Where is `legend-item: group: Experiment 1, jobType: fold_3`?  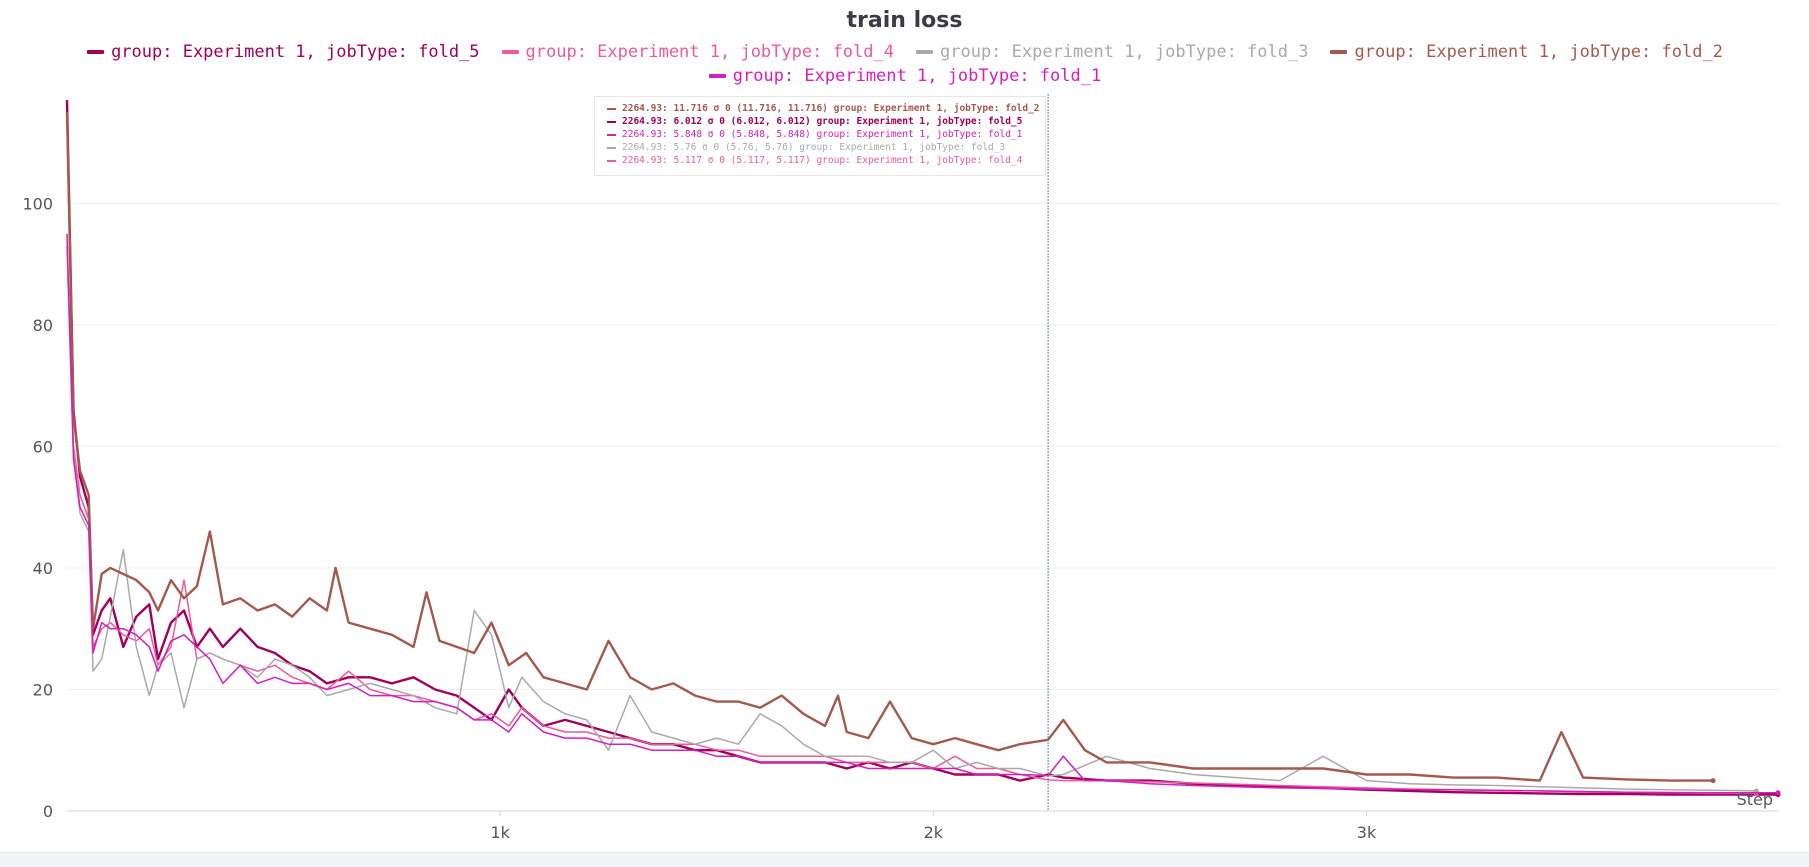 legend-item: group: Experiment 1, jobType: fold_3 is located at coordinates (1112, 52).